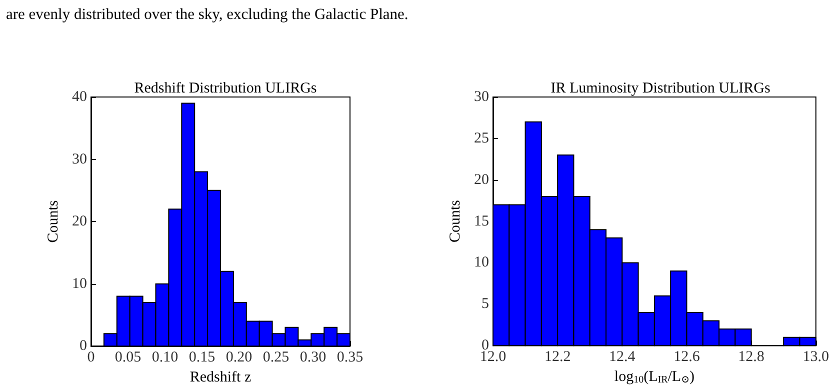 Image resolution: width=832 pixels, height=390 pixels. Describe the element at coordinates (557, 357) in the screenshot. I see `x-tick-label: 12.2` at that location.